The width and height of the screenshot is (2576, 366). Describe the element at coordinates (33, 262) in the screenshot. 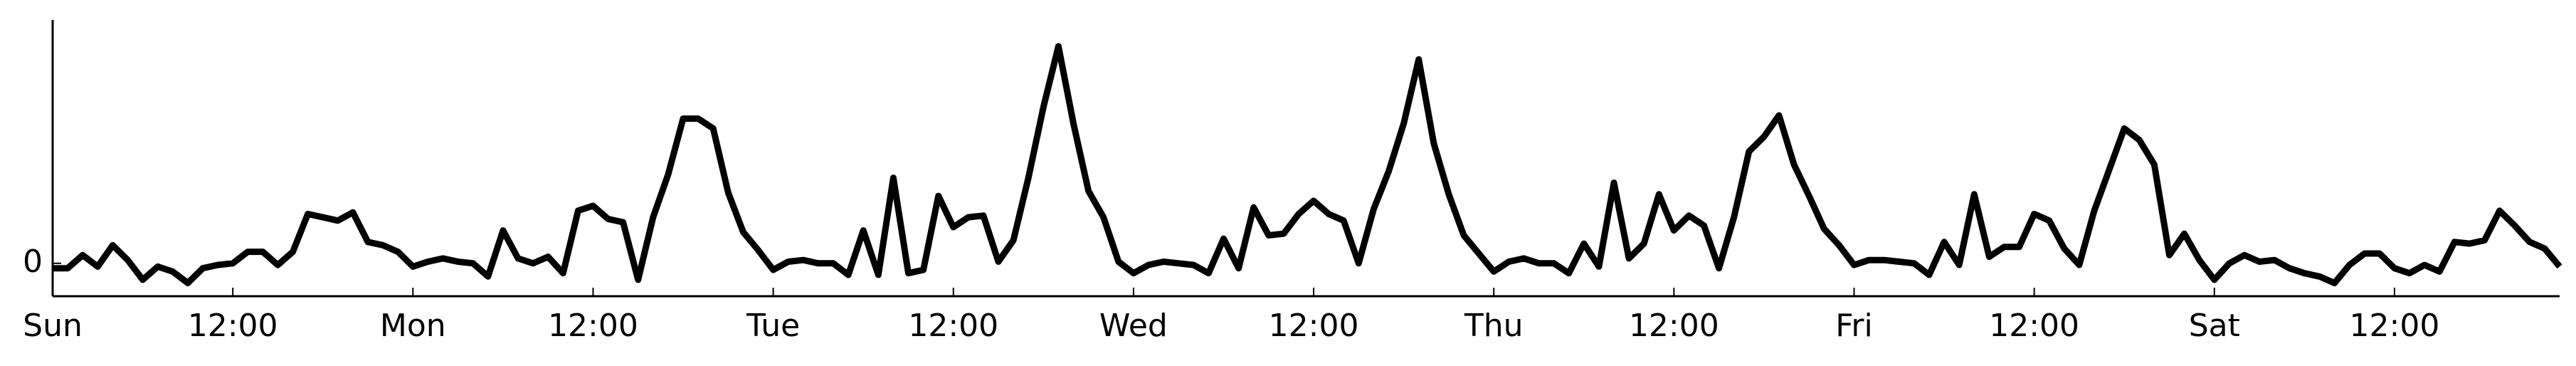

I see `y-tick-label: 0` at that location.